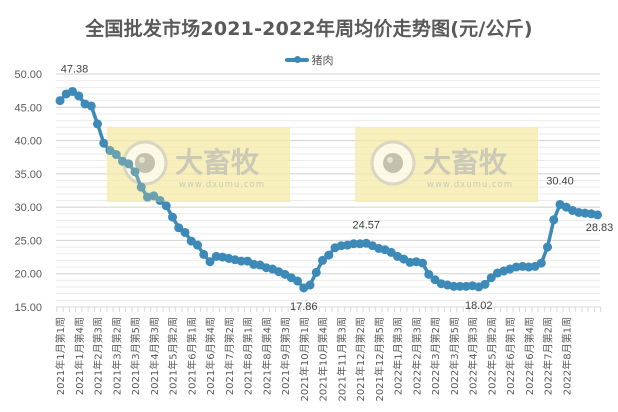 The image size is (618, 412). I want to click on y-tick-label: 40.00, so click(28, 142).